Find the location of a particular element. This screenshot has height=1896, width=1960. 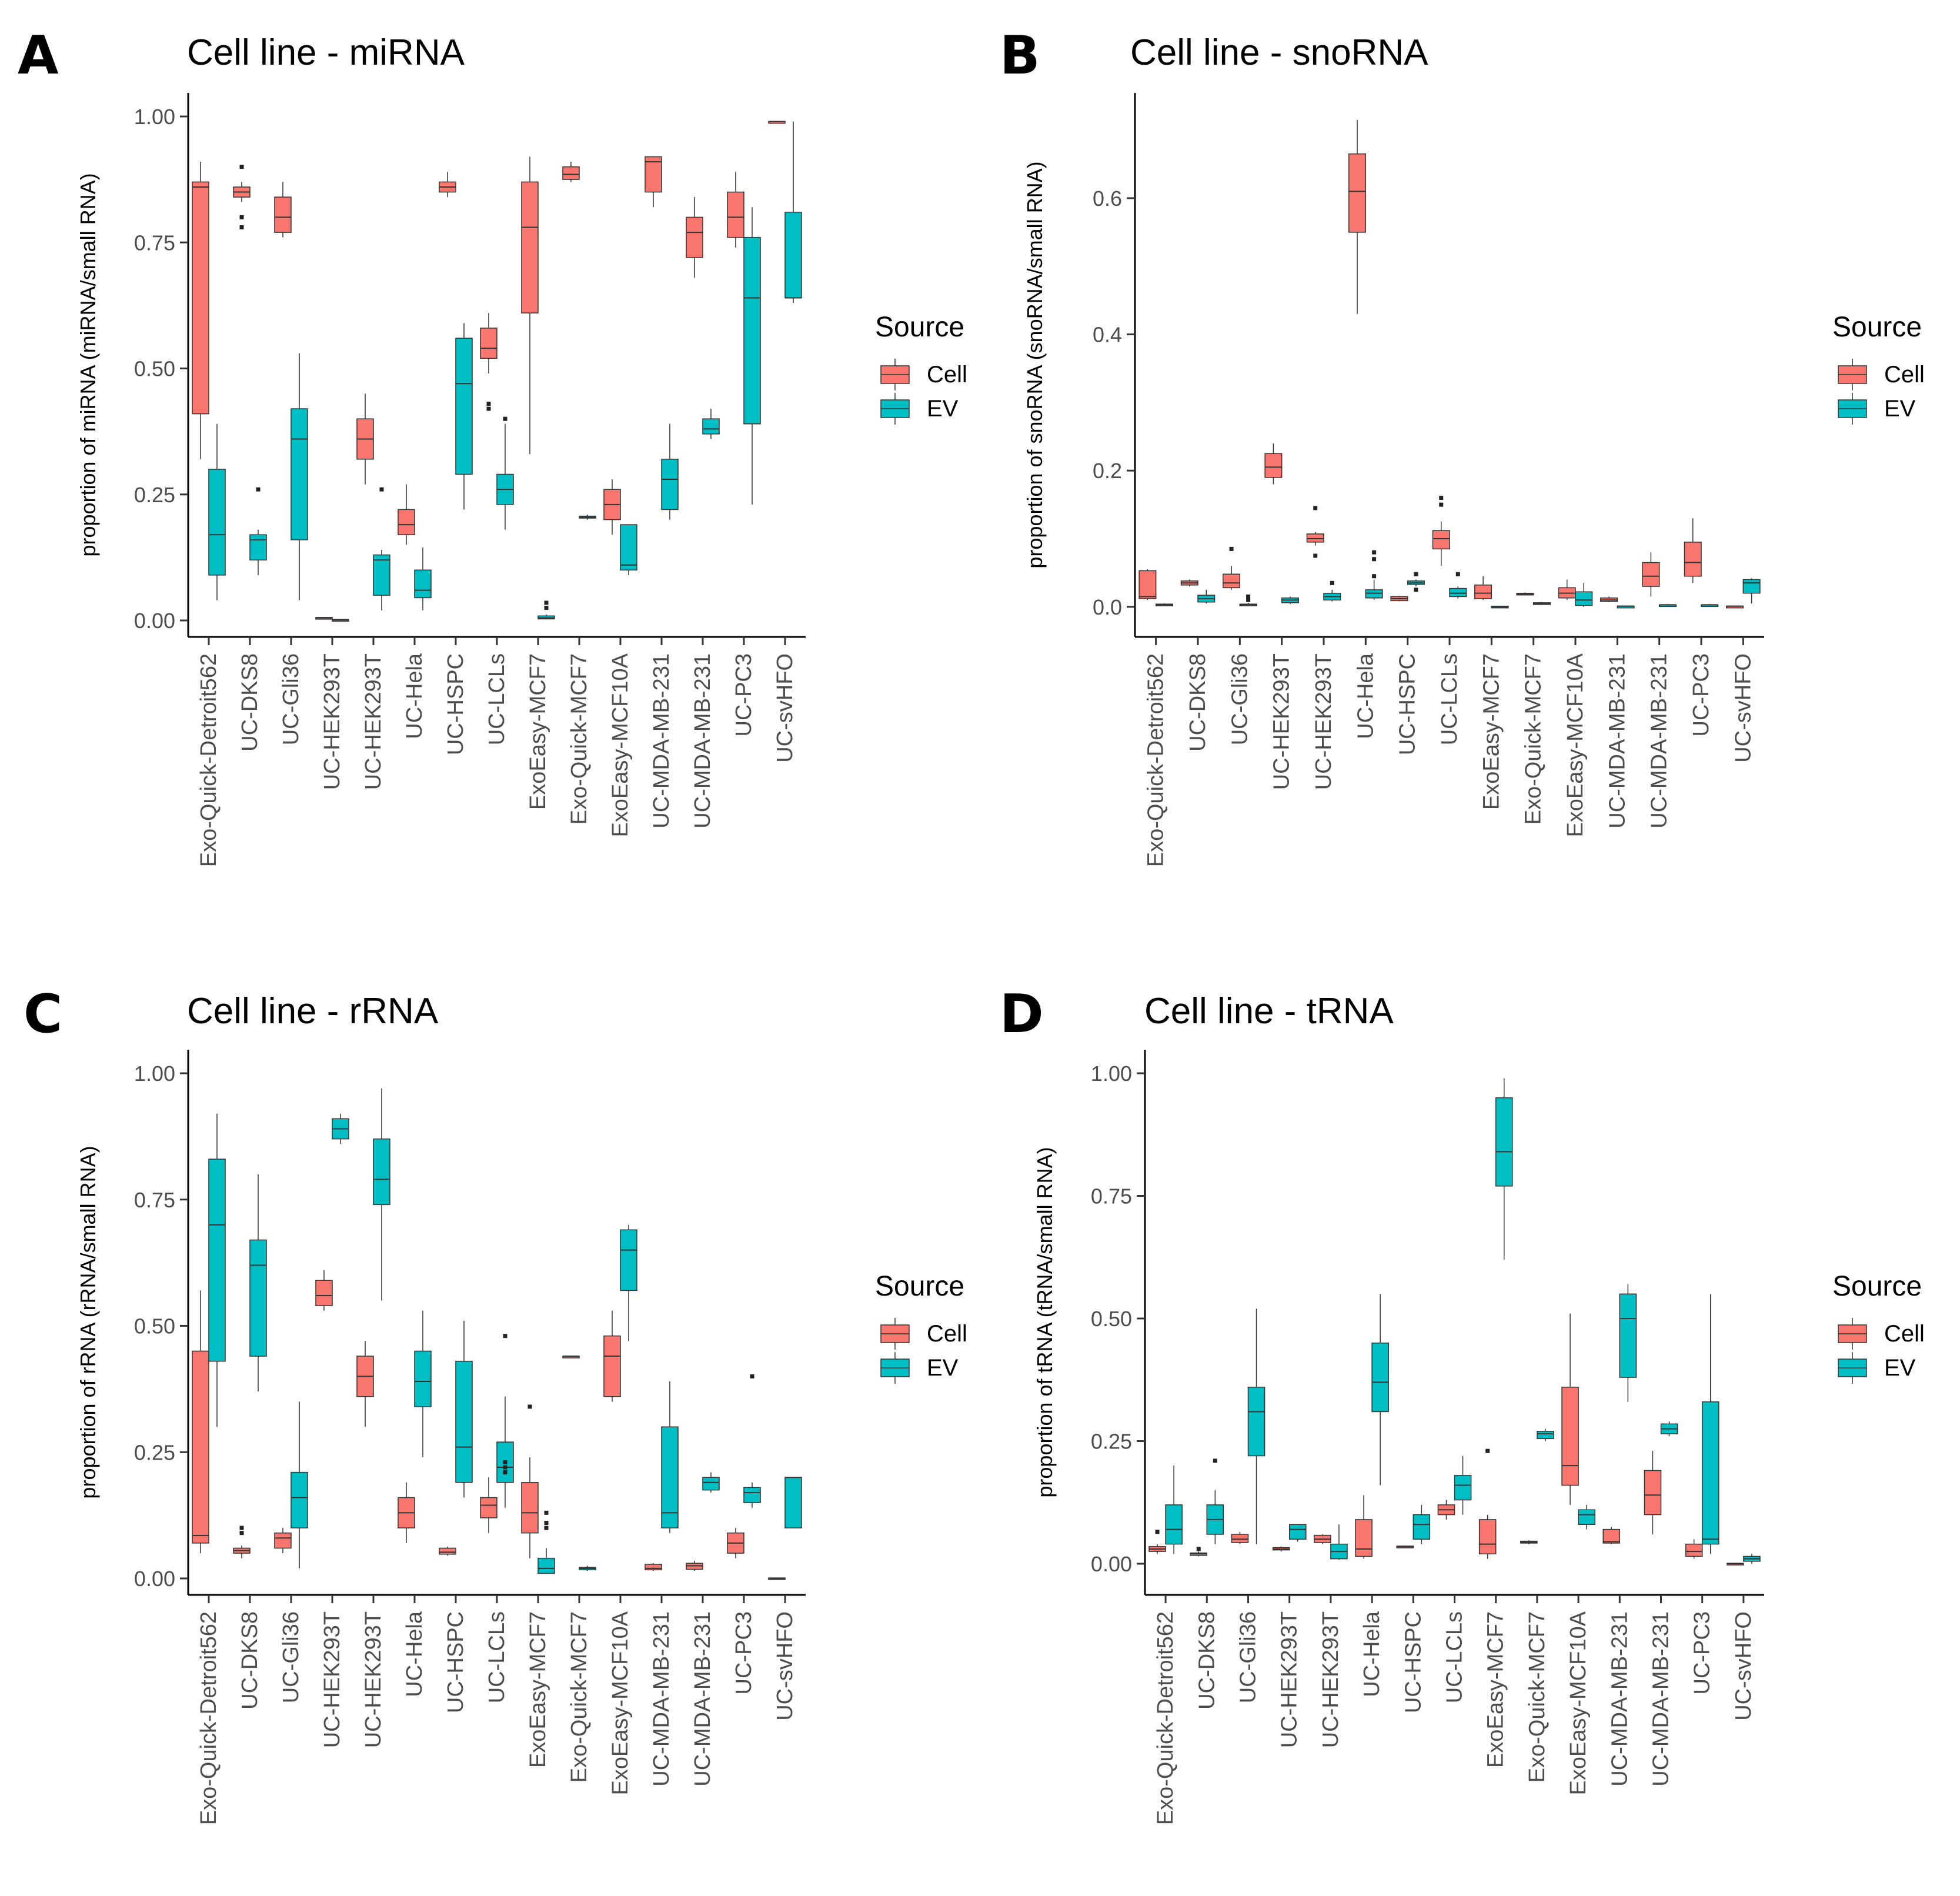

x-tick-label: UC-svHFO is located at coordinates (785, 708).